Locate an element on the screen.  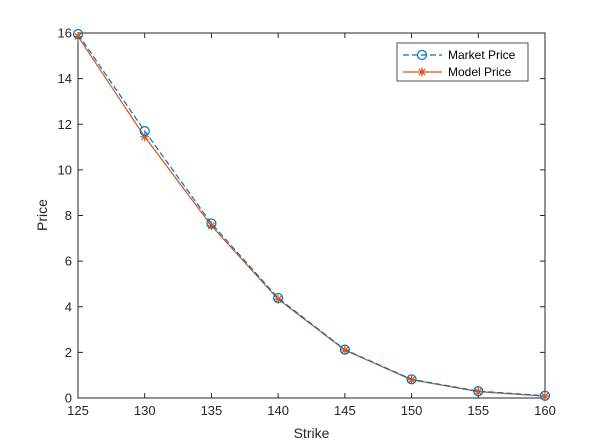
x-tick-label: 150 is located at coordinates (412, 410).